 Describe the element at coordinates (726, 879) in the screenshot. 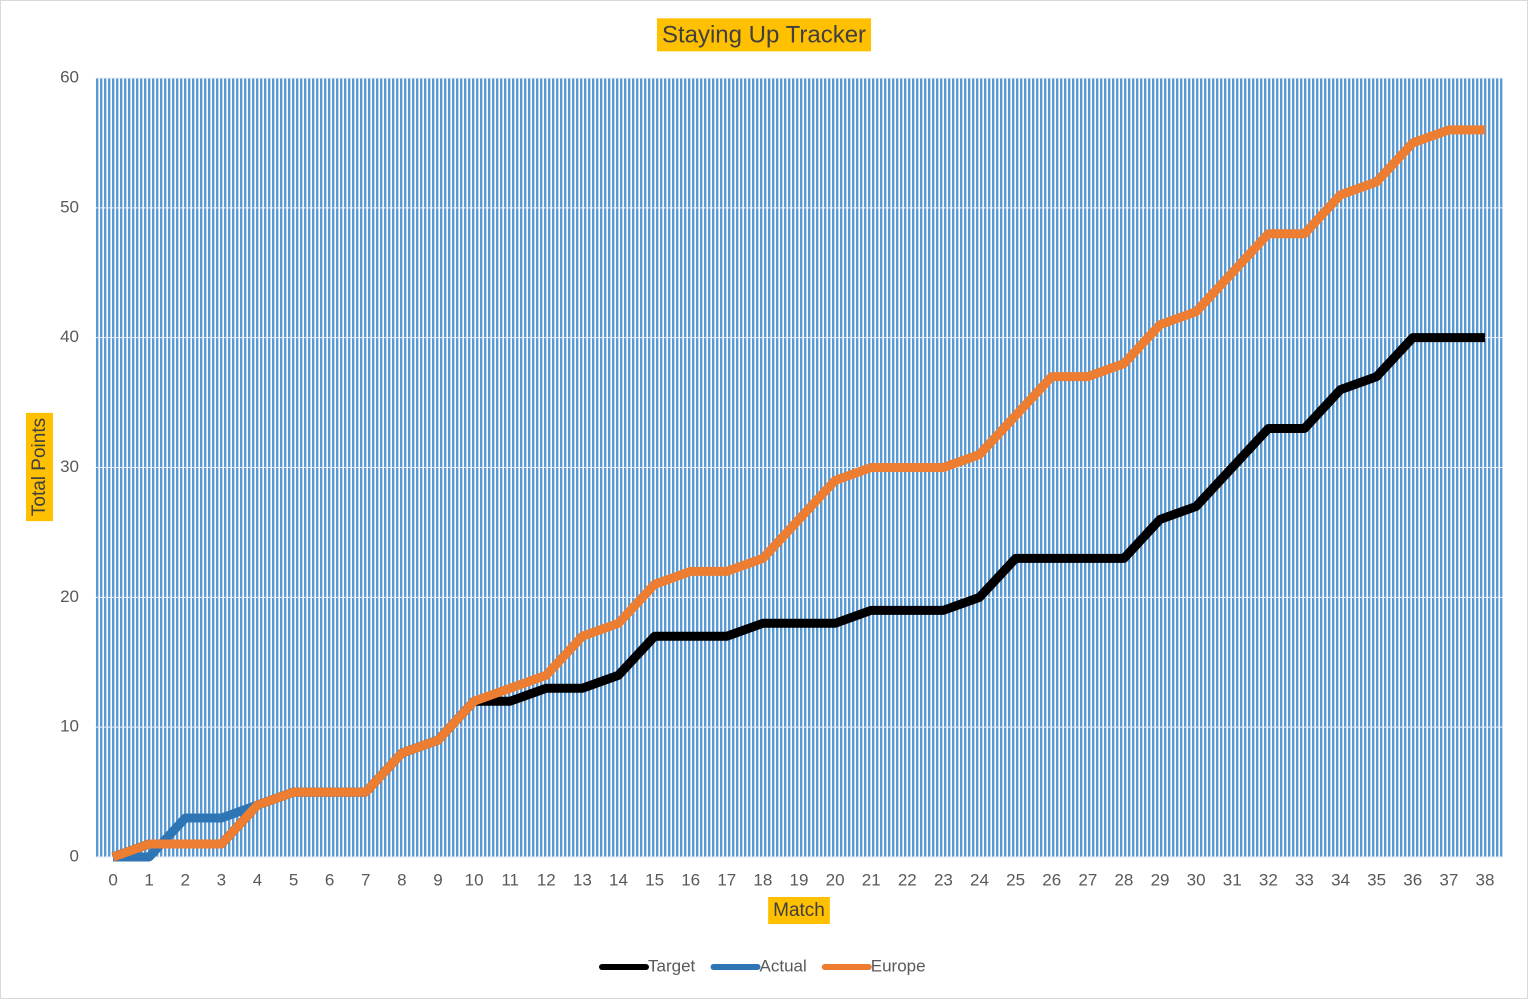

I see `x-tick-label: 17` at that location.